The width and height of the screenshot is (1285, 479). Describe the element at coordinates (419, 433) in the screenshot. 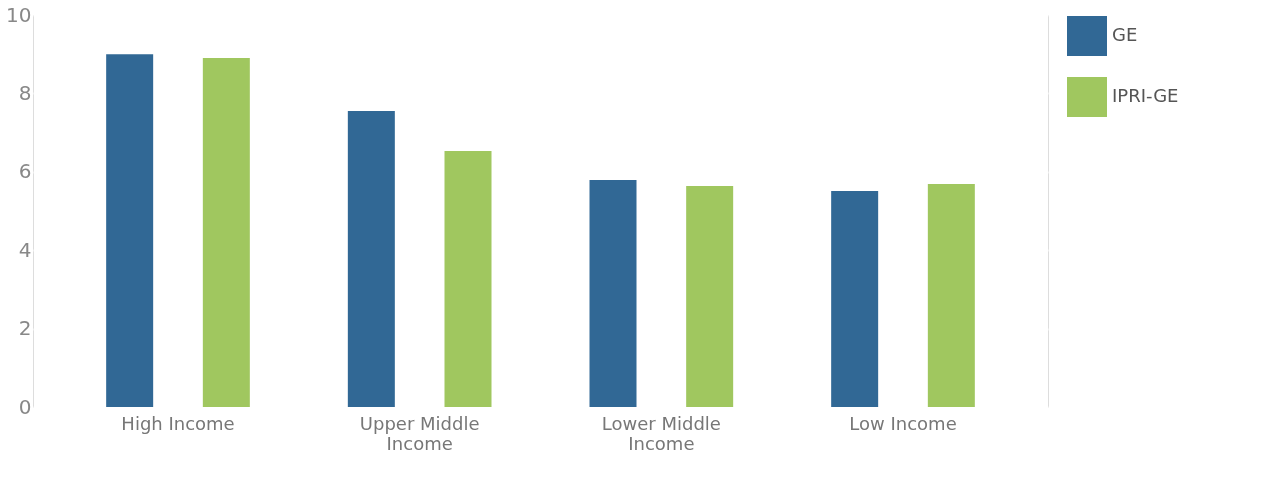

I see `x-tick-label: Upper Middle Income` at that location.